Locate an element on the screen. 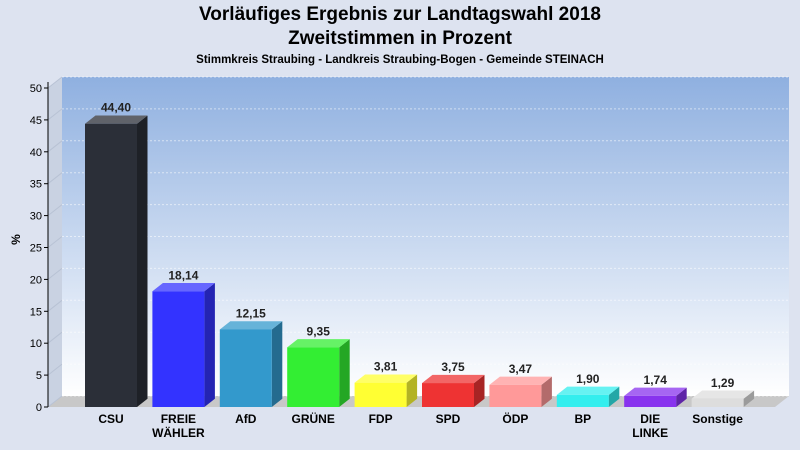 The image size is (800, 450). bar-value-label: 12,15 is located at coordinates (251, 313).